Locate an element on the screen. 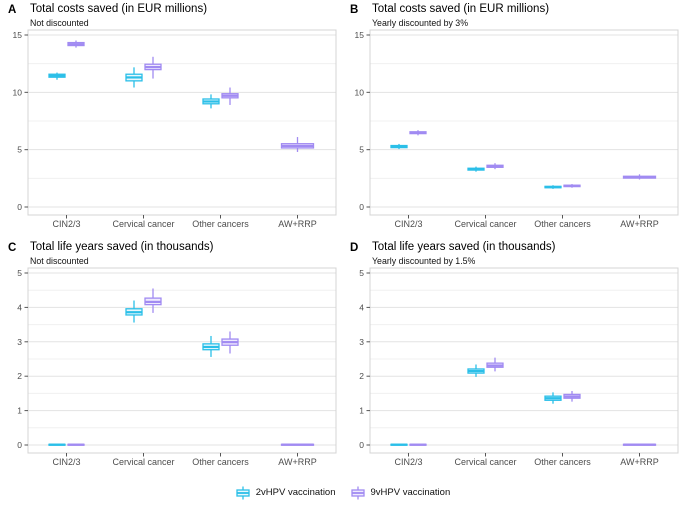 Image resolution: width=685 pixels, height=509 pixels. legend-item-2v: 2vHPV vaccination is located at coordinates (285, 493).